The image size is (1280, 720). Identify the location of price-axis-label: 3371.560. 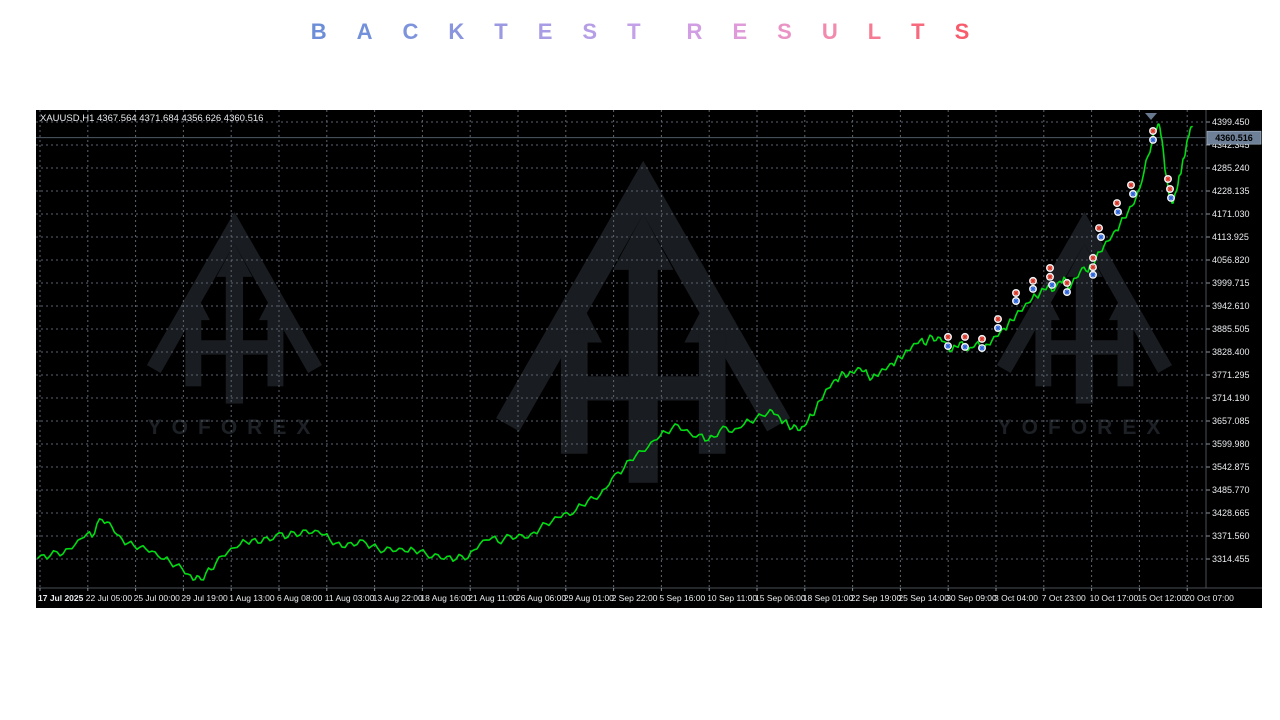
(1231, 536).